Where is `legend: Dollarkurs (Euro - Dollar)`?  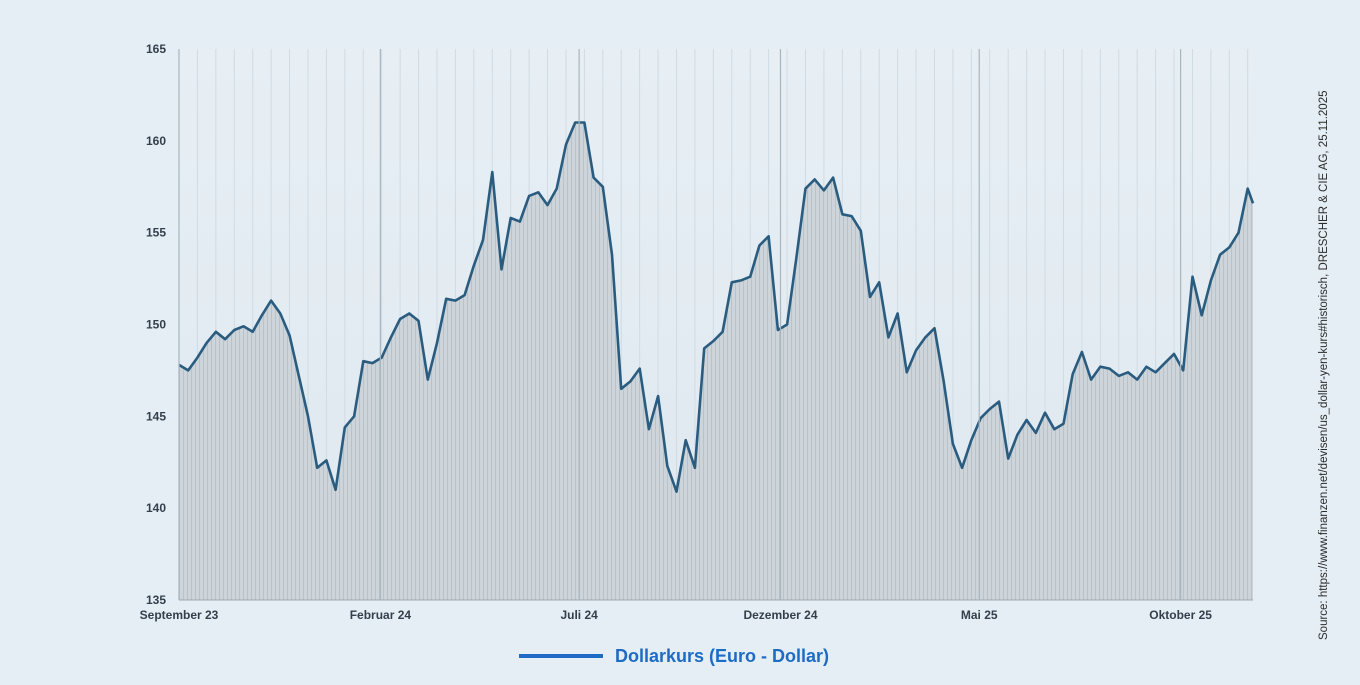 legend: Dollarkurs (Euro - Dollar) is located at coordinates (674, 656).